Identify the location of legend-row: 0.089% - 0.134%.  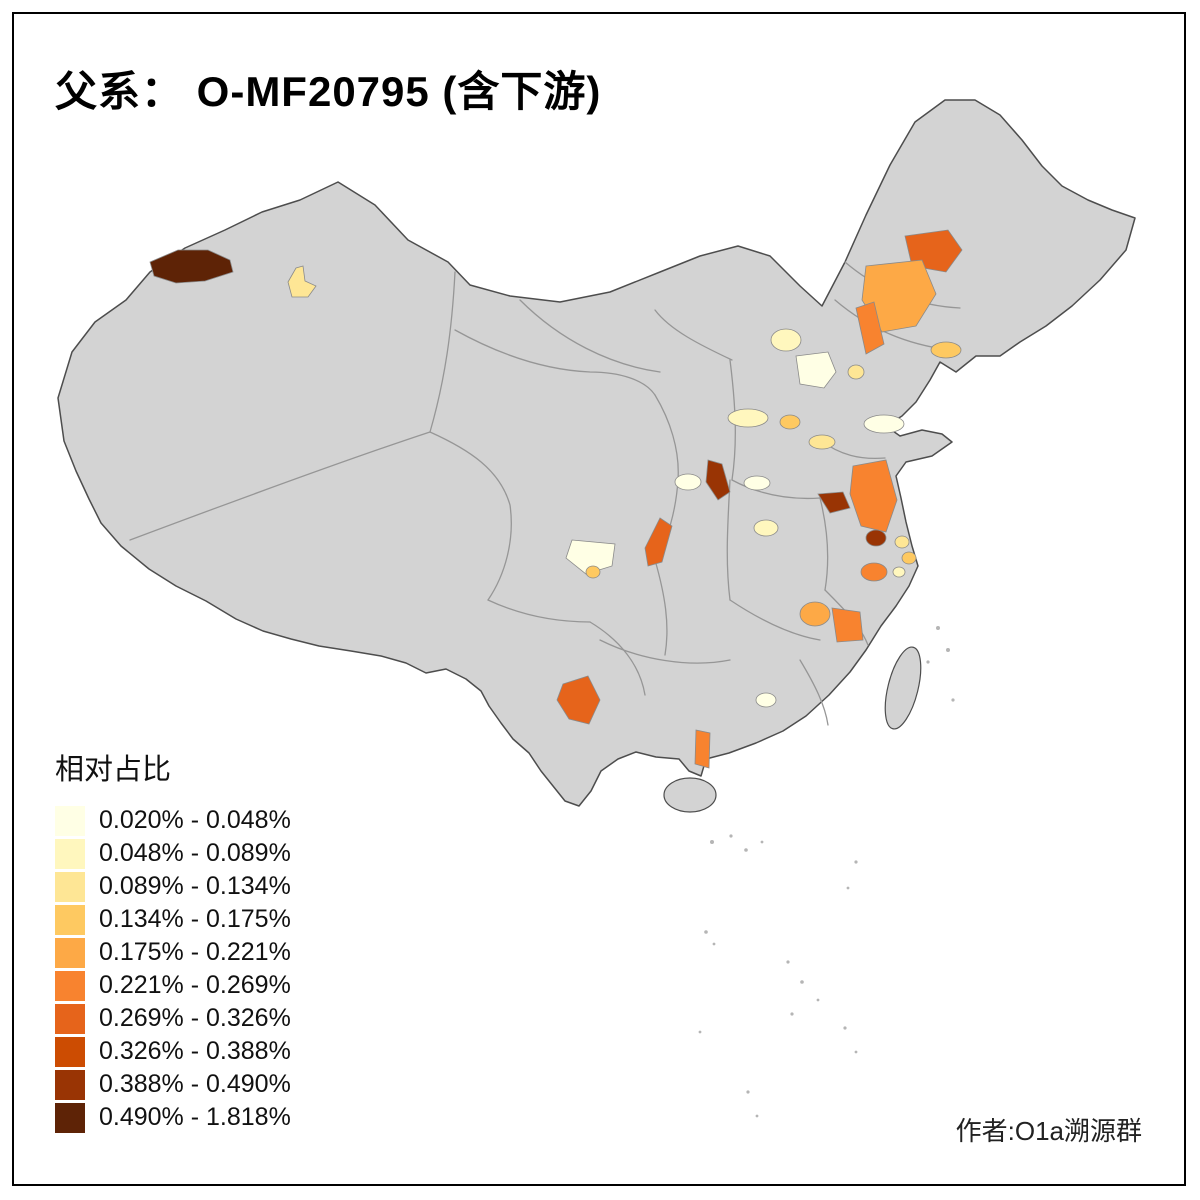
(173, 886).